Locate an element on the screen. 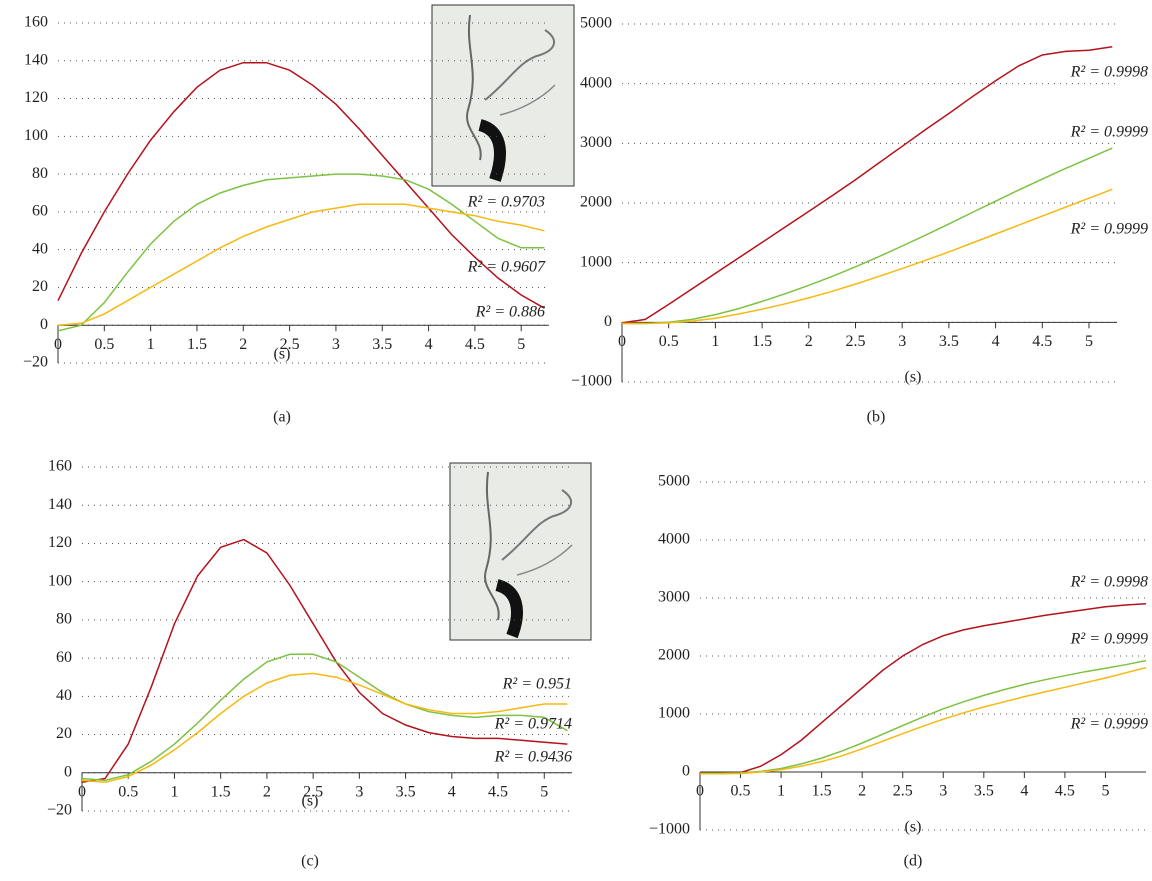 The image size is (1152, 881). fit-label: R² = 0.9436 is located at coordinates (533, 757).